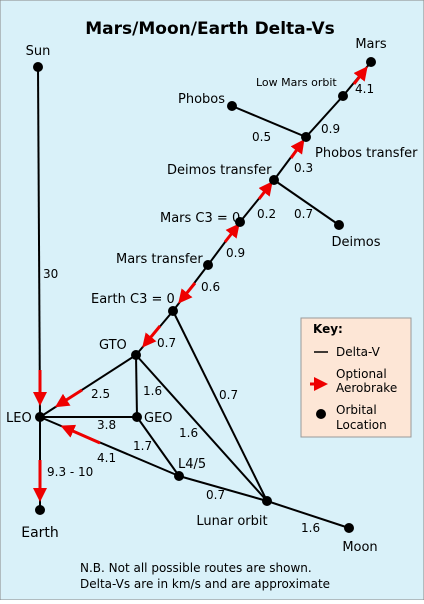  What do you see at coordinates (205, 584) in the screenshot?
I see `footnote: Delta-Vs are in km/s and are approximate` at bounding box center [205, 584].